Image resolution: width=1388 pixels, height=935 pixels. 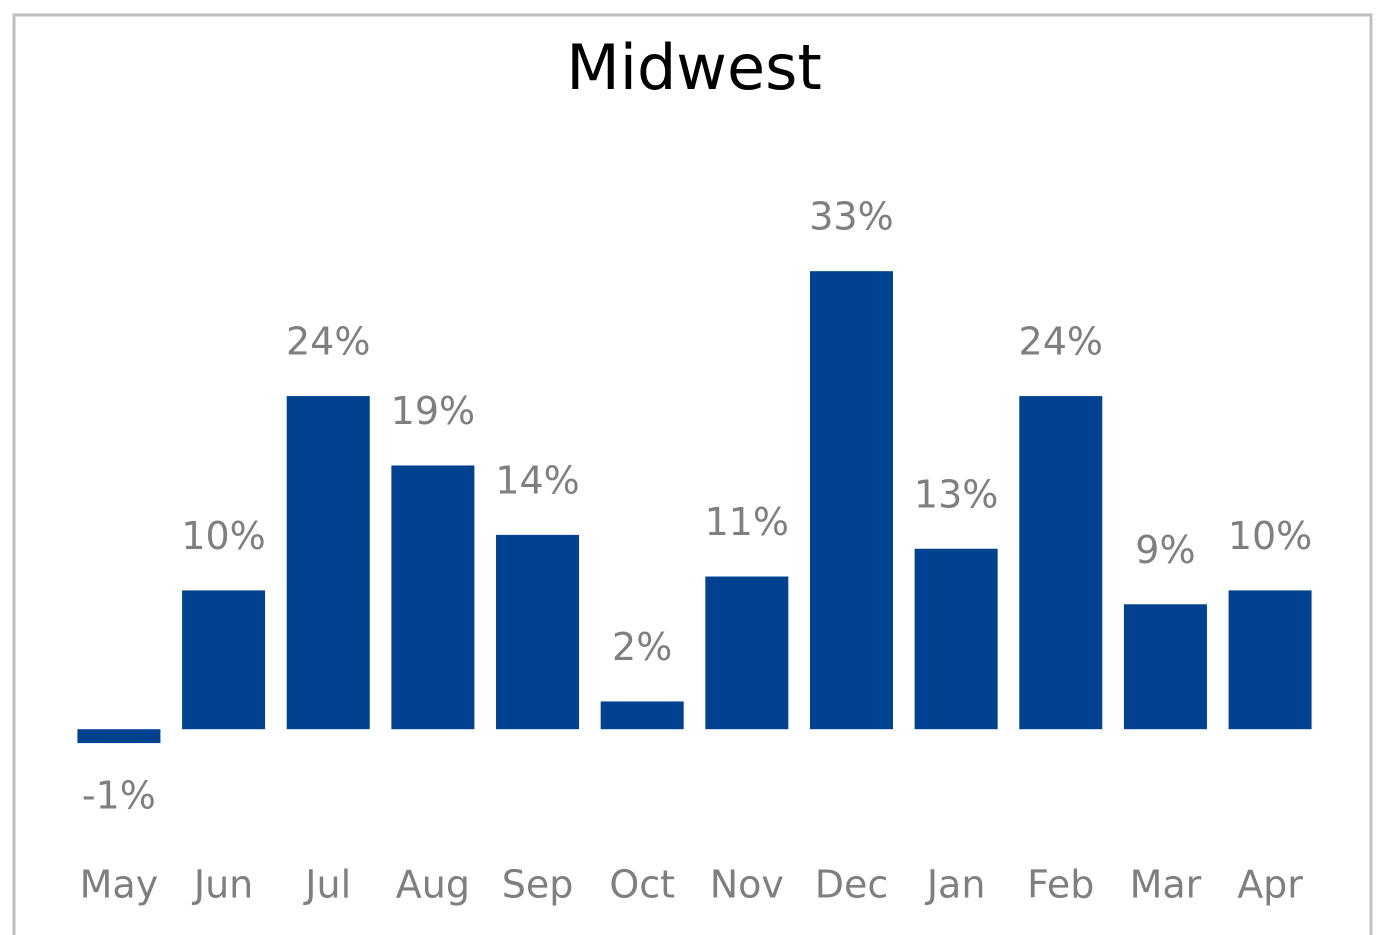 What do you see at coordinates (119, 885) in the screenshot?
I see `x-tick-label: May` at bounding box center [119, 885].